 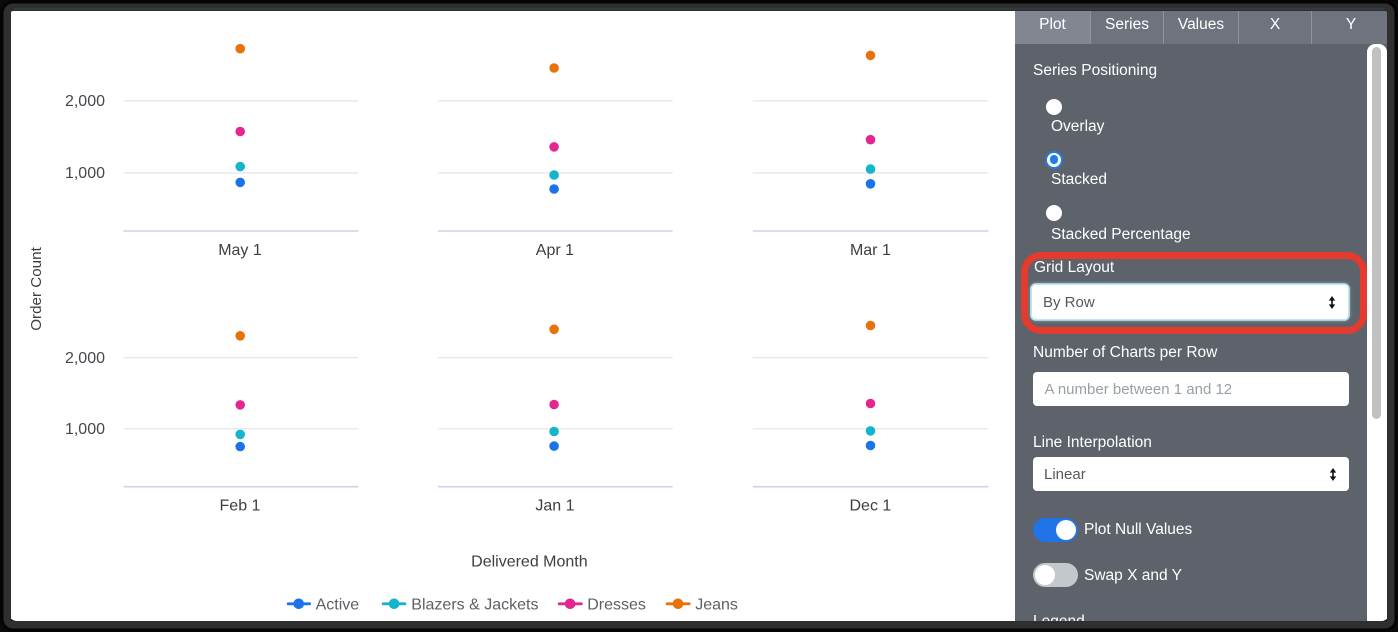 I want to click on svg-text: Jeans, so click(x=716, y=605).